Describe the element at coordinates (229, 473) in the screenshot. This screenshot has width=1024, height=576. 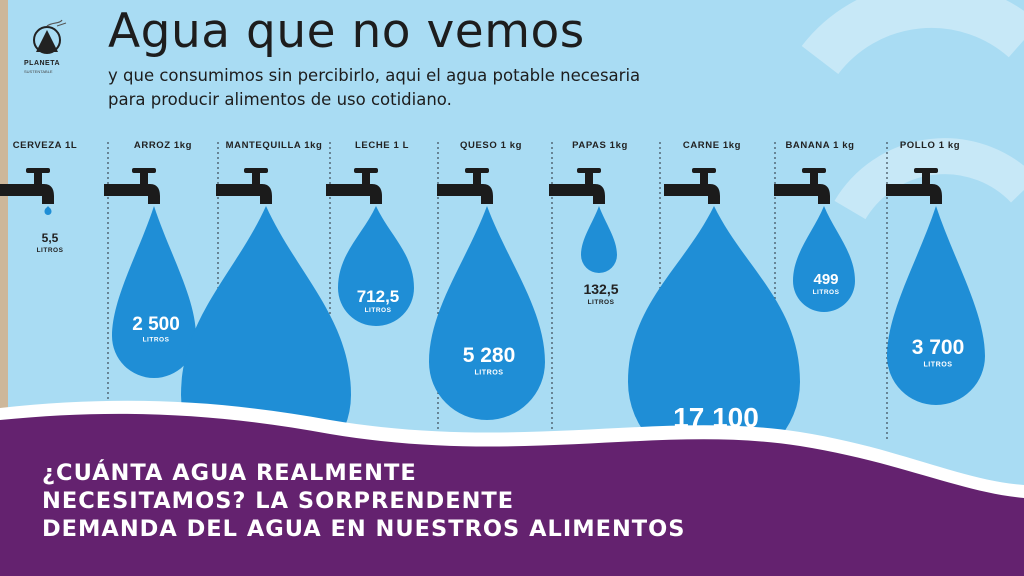
I see `banner-line-1: ¿CUÁNTA AGUA REALMENTE` at that location.